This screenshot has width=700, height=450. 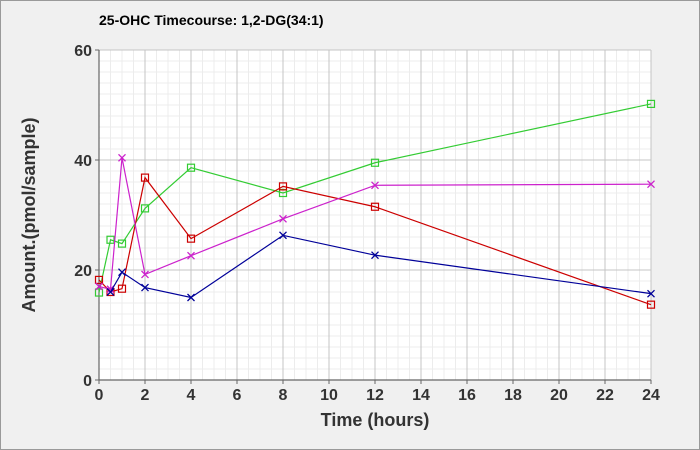 I want to click on x-tick-label: 0, so click(x=99, y=395).